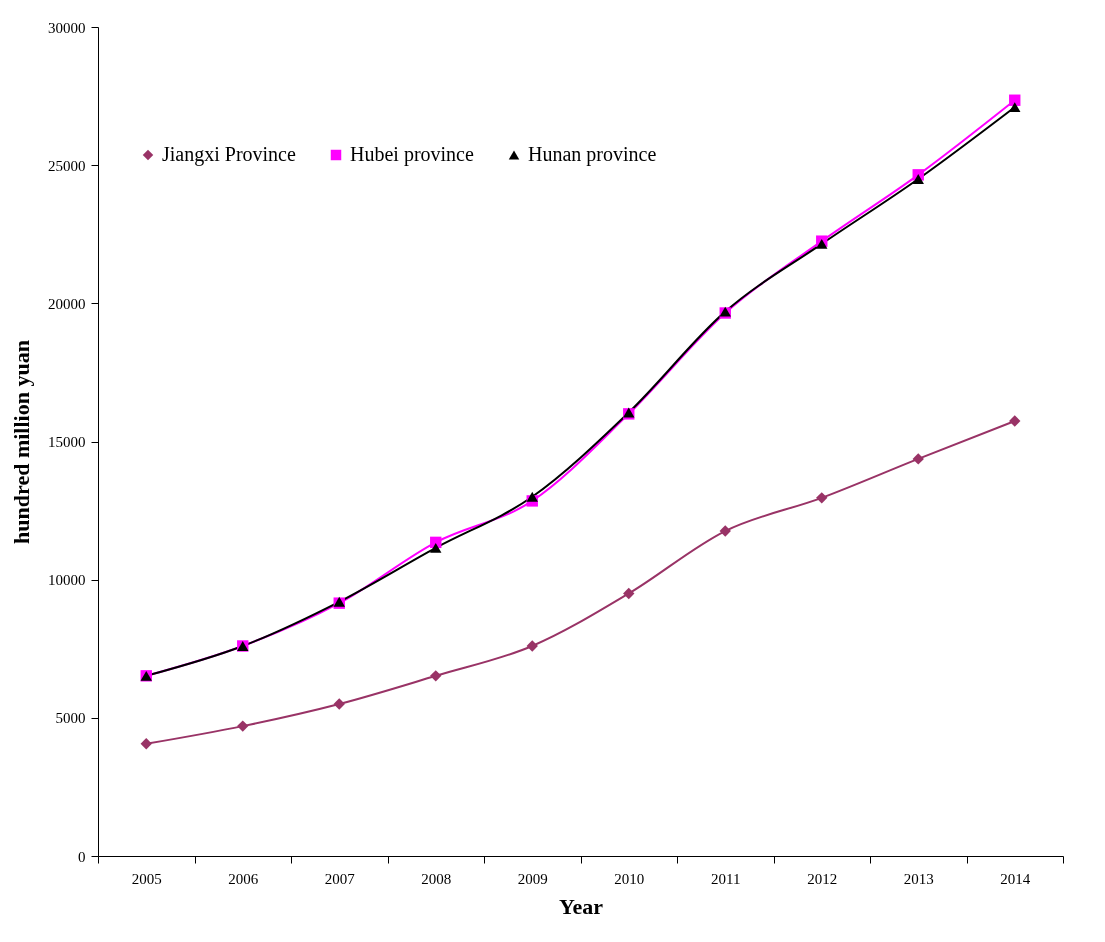 The width and height of the screenshot is (1105, 942). What do you see at coordinates (340, 878) in the screenshot?
I see `x-tick-label: 2007` at bounding box center [340, 878].